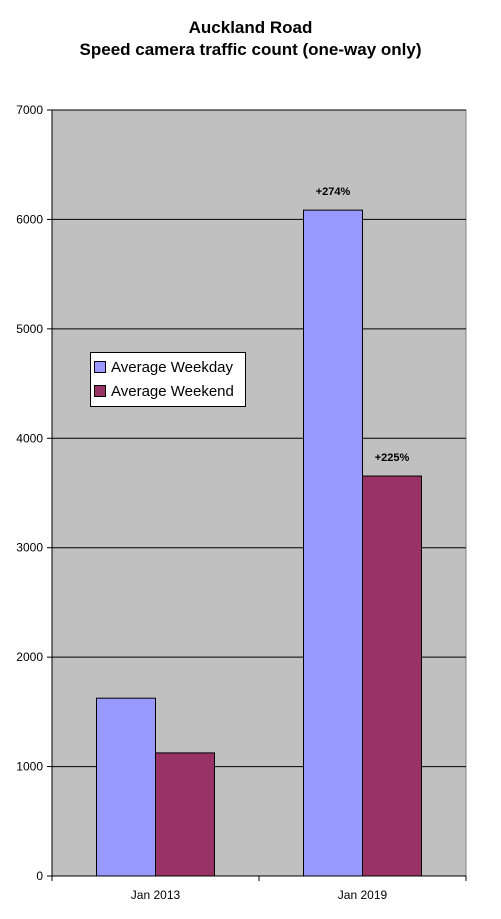 The width and height of the screenshot is (501, 919). Describe the element at coordinates (250, 27) in the screenshot. I see `chart-title: Auckland Road` at that location.